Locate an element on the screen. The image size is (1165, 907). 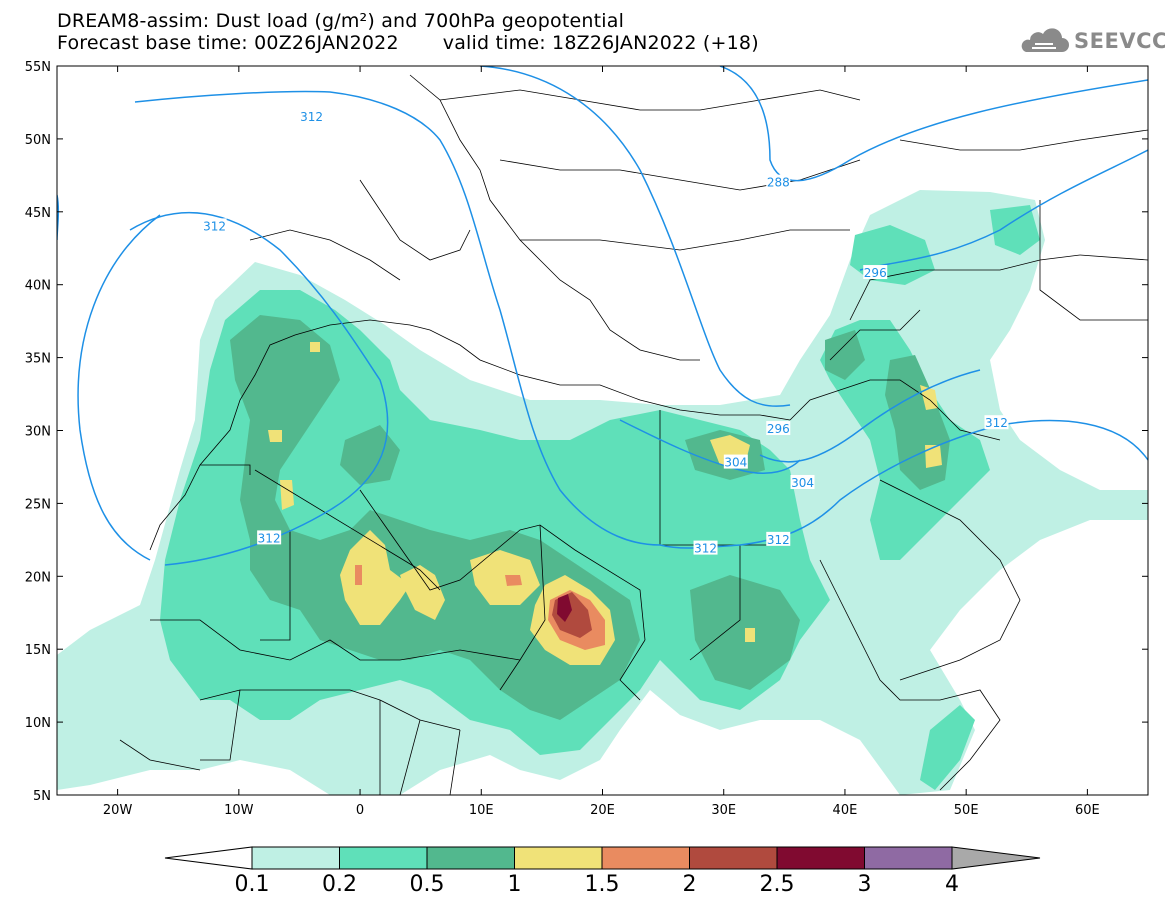
logo-text: SEEVCCC is located at coordinates (1119, 41).